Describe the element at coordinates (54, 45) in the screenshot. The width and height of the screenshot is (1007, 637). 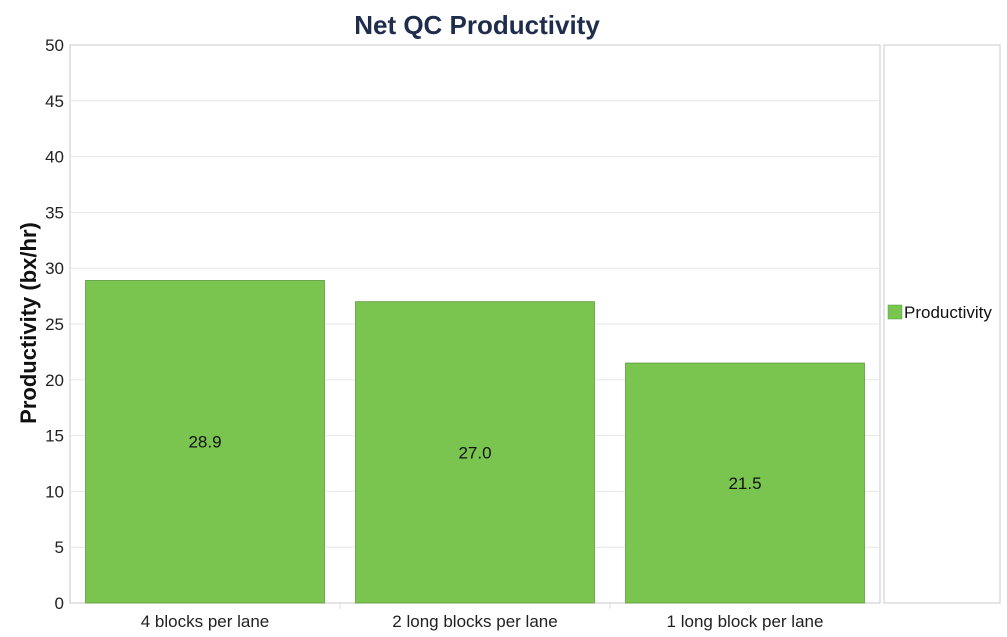
I see `y-tick-label: 50` at that location.